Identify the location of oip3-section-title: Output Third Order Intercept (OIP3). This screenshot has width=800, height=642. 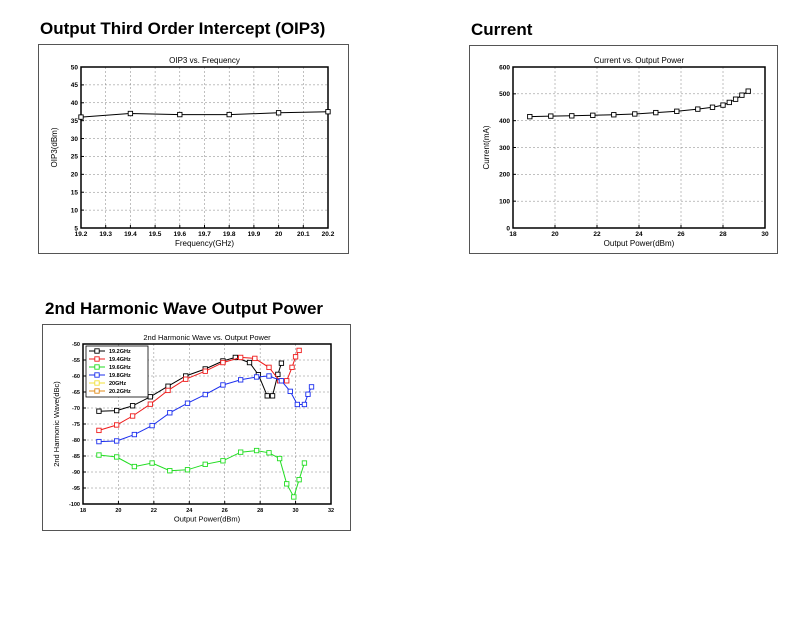
(183, 28).